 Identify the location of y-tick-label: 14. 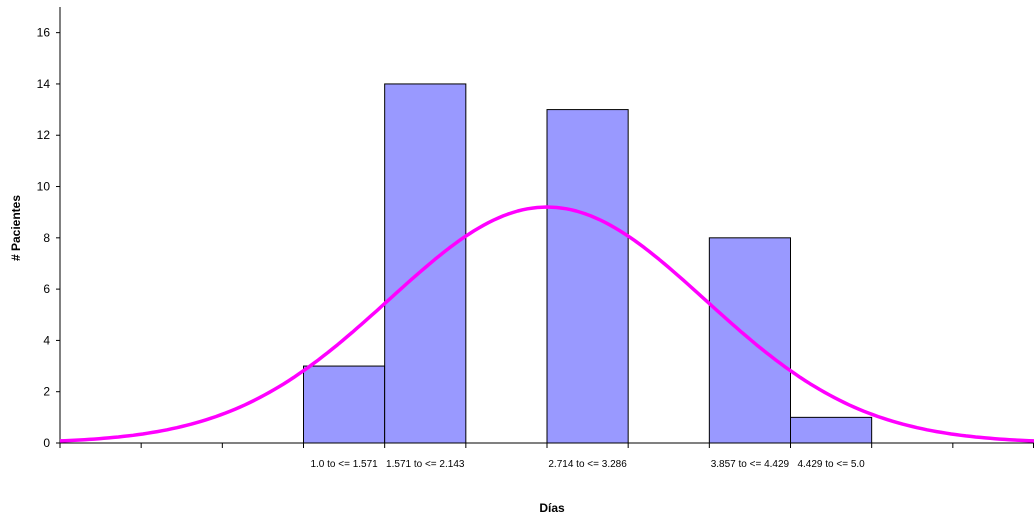
(44, 84).